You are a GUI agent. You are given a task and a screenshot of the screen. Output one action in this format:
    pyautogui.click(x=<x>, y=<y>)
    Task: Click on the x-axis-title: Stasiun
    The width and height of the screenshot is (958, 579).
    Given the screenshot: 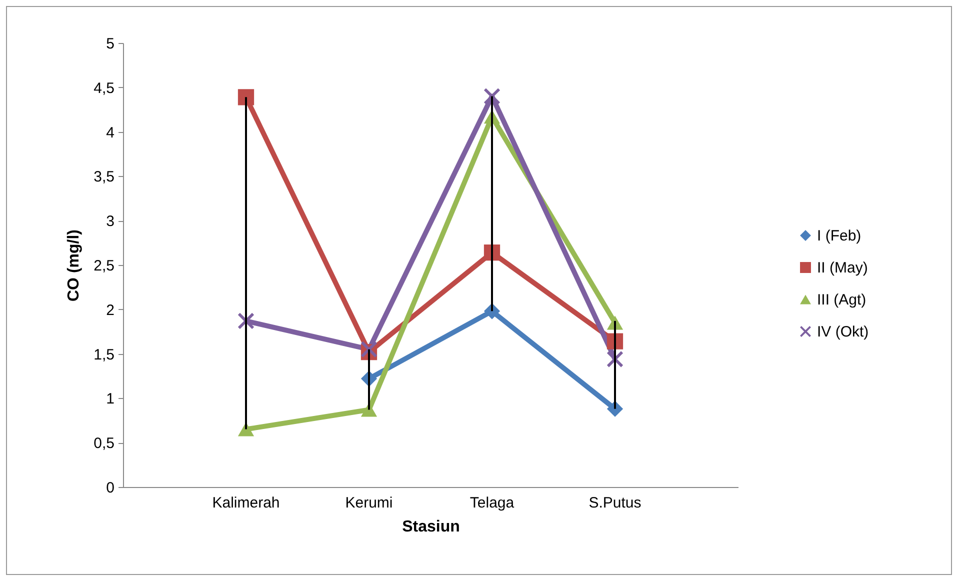 What is the action you would take?
    pyautogui.click(x=431, y=527)
    